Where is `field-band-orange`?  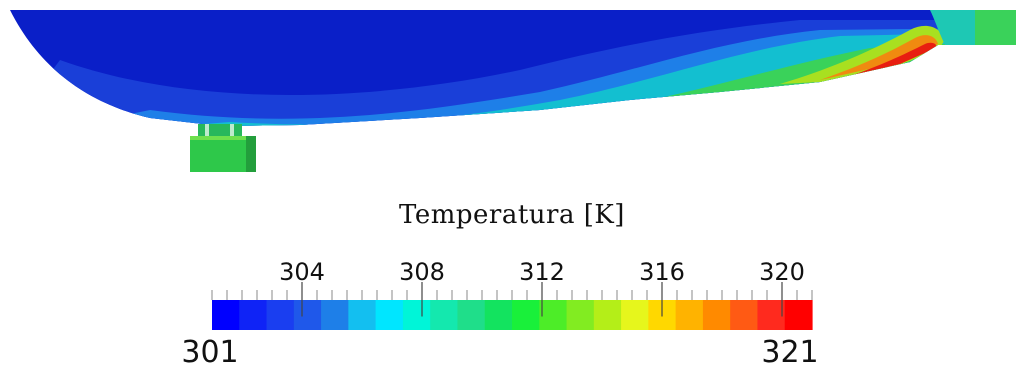
field-band-orange is located at coordinates (879, 57).